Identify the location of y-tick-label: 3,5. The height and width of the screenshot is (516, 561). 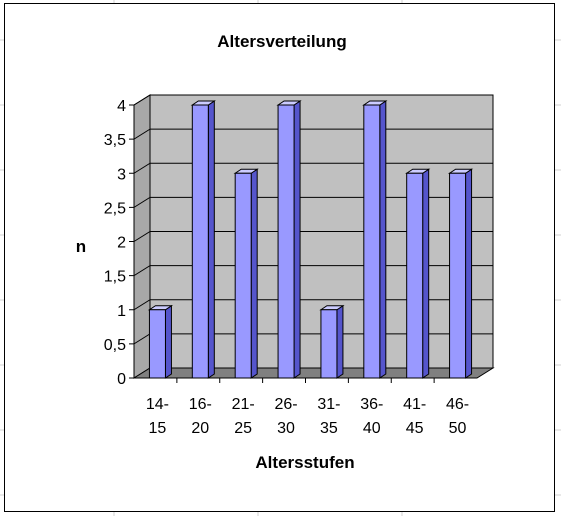
(115, 140).